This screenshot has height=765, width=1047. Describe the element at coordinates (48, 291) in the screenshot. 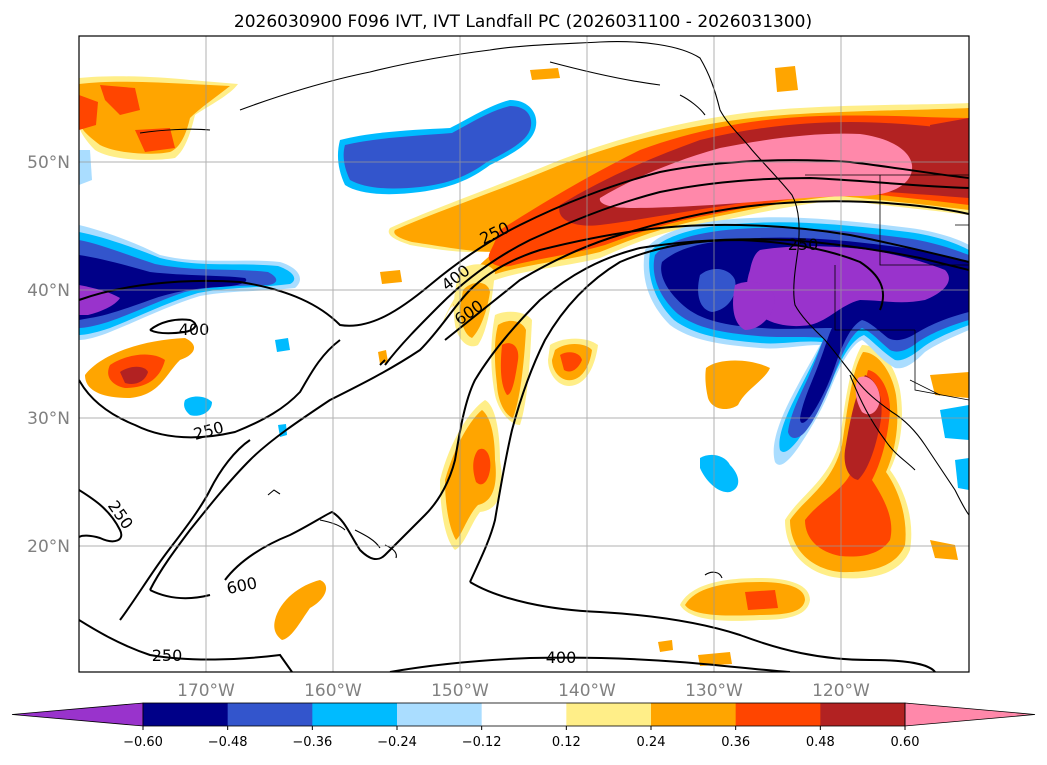

I see `lat-label-40n: 40°N` at that location.